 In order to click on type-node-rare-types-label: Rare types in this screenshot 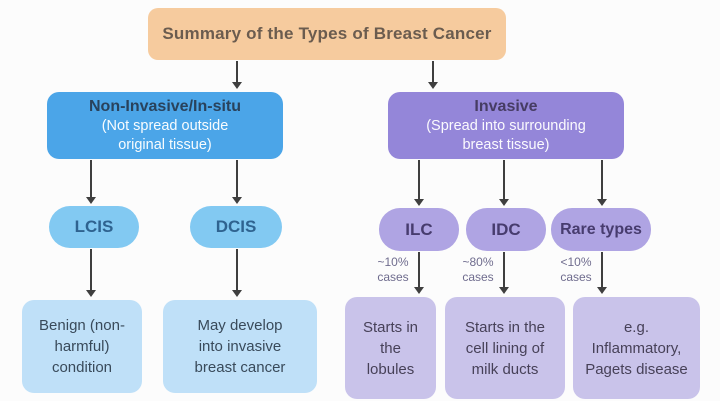, I will do `click(601, 229)`.